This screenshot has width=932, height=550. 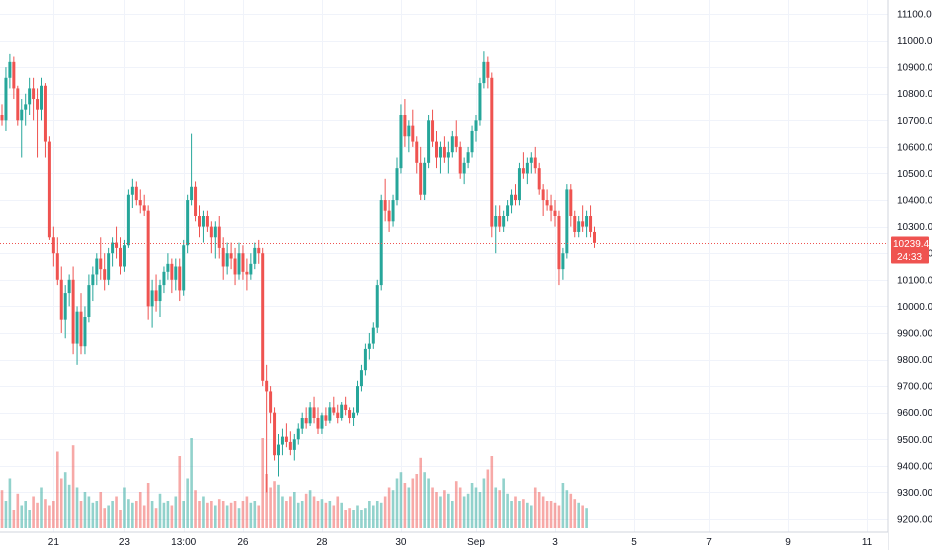 What do you see at coordinates (460, 542) in the screenshot?
I see `time-axis: 21 23 13:00 26 28 30 Sep 3 5 7 9 11` at bounding box center [460, 542].